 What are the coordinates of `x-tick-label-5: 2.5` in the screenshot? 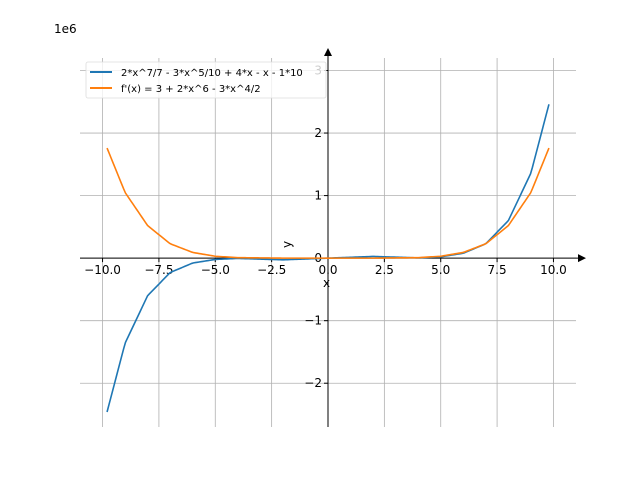 It's located at (384, 270).